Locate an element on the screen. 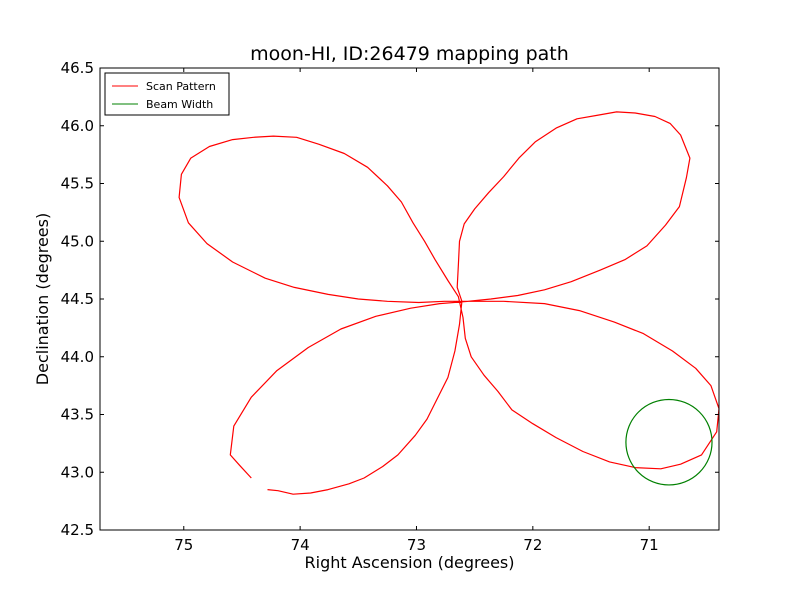  y-tick-label: 42.5 is located at coordinates (77, 530).